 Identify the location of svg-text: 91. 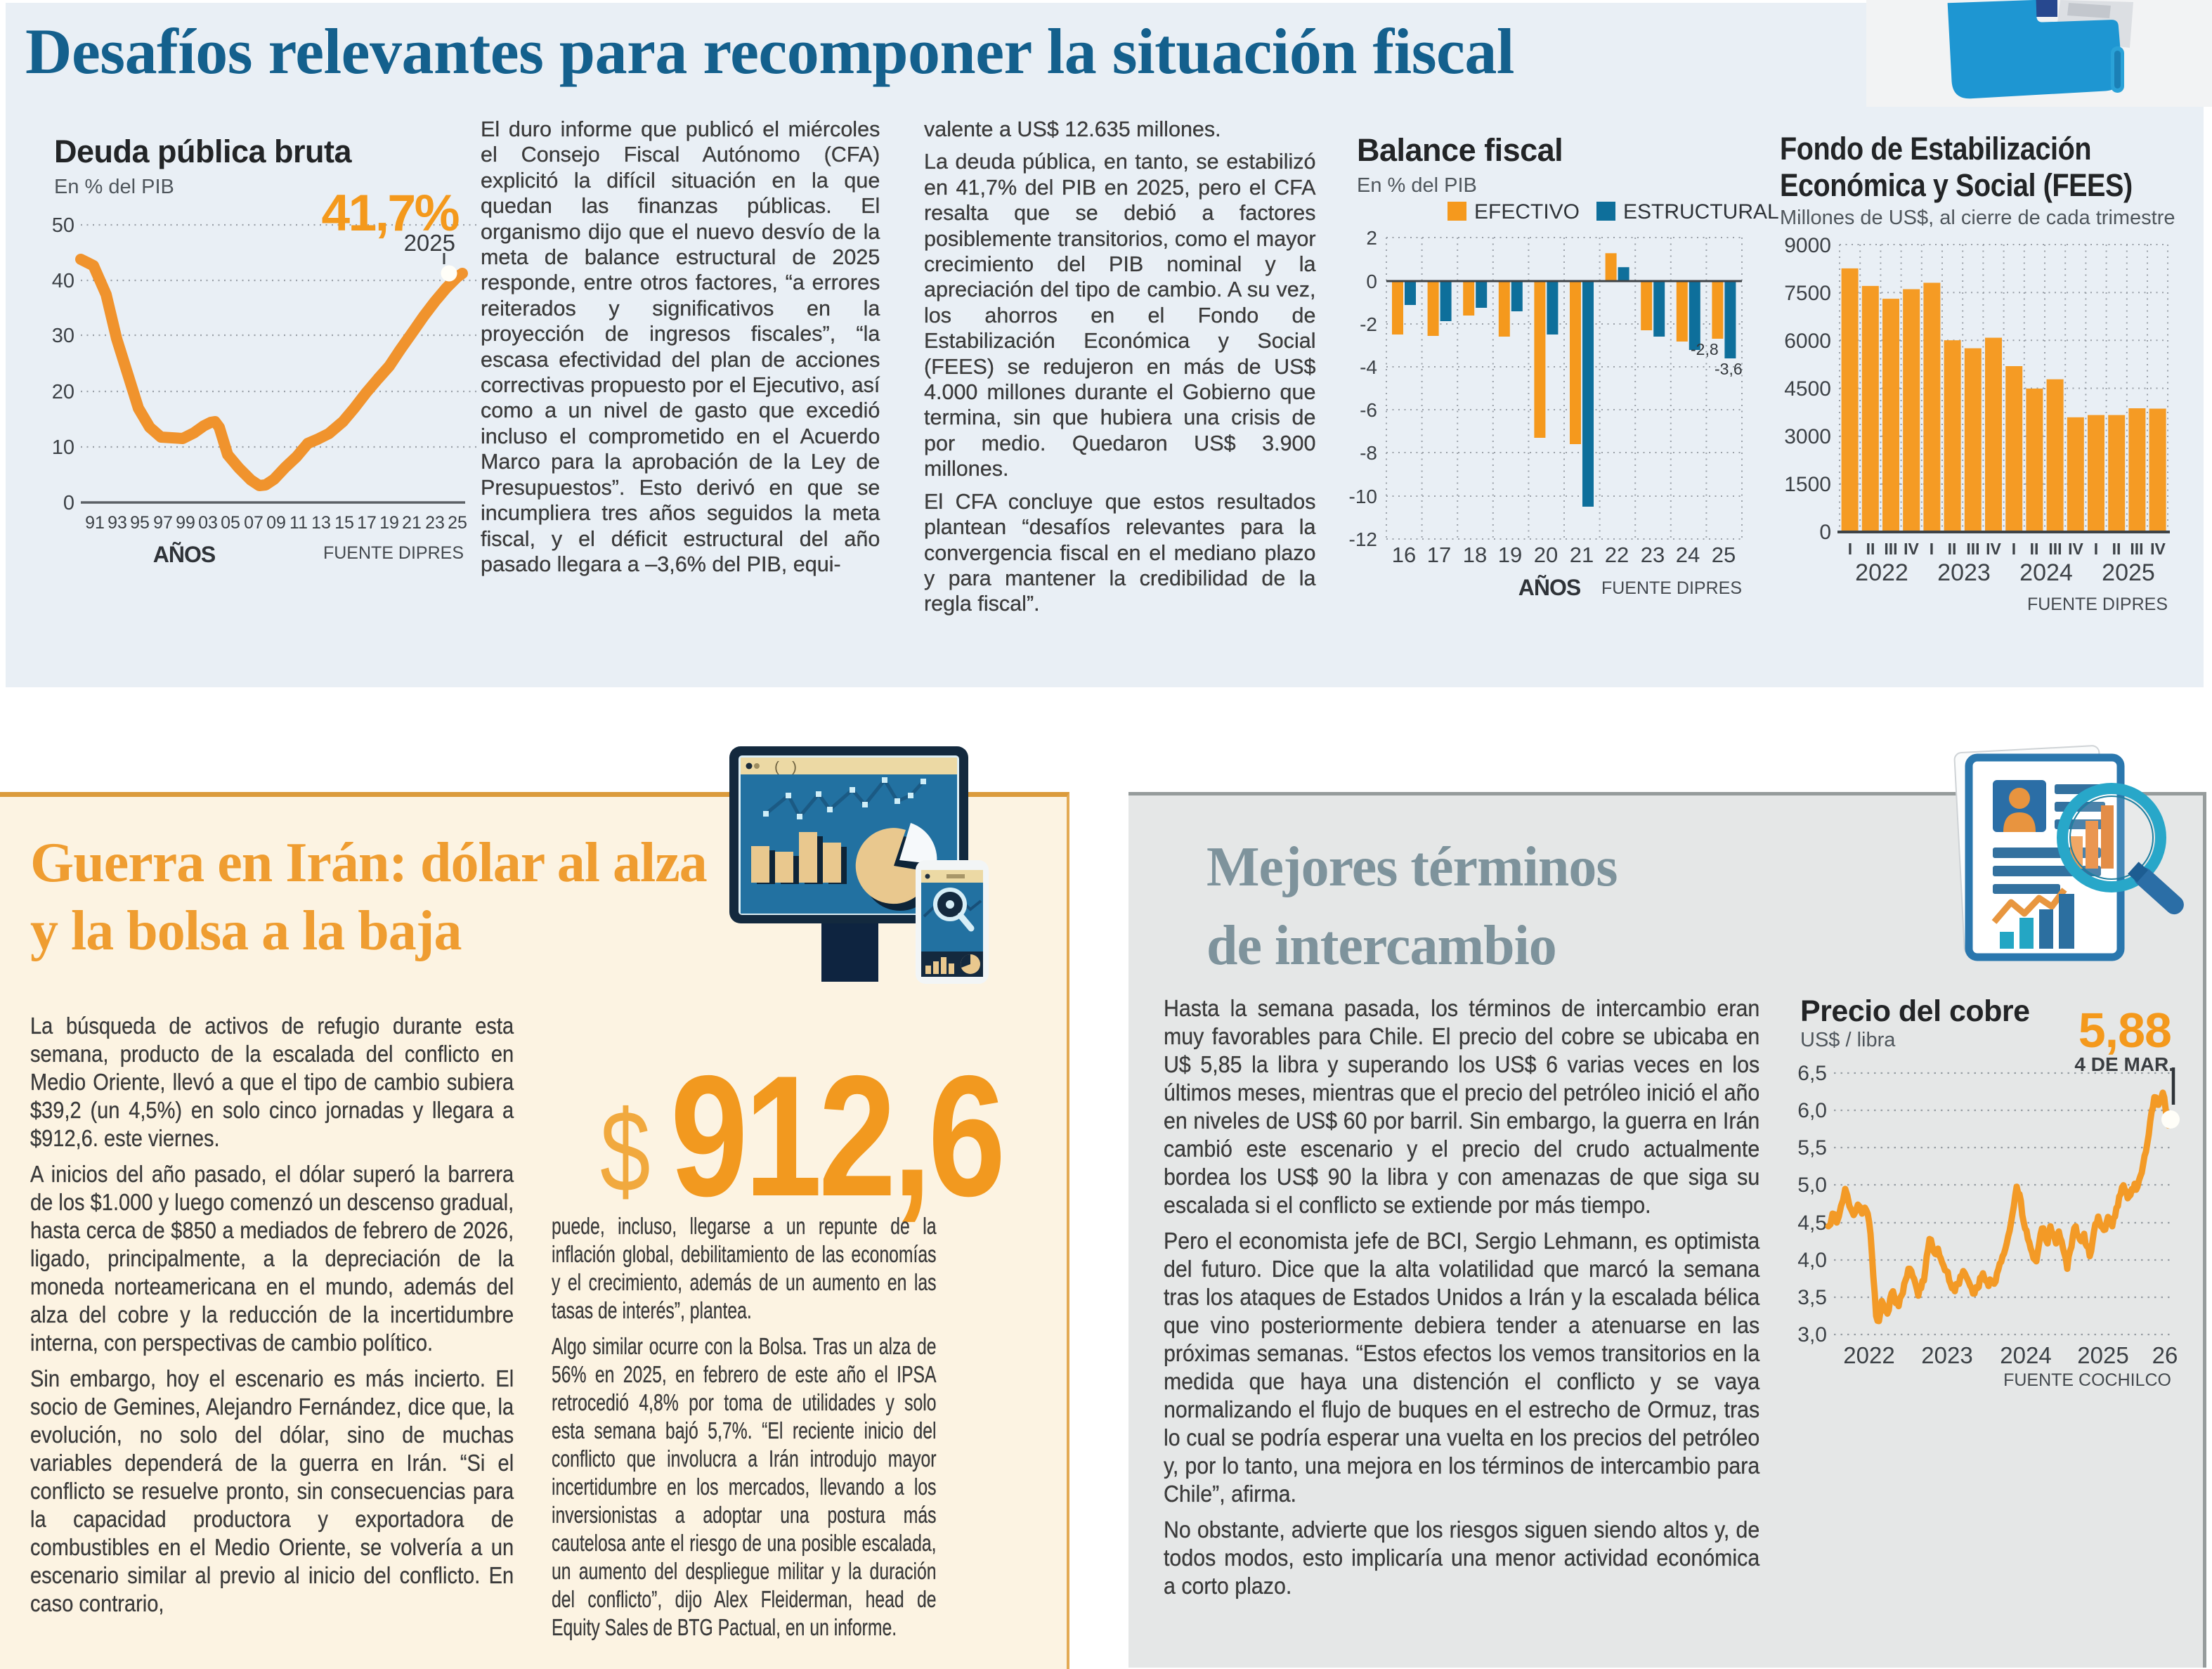
(95, 523).